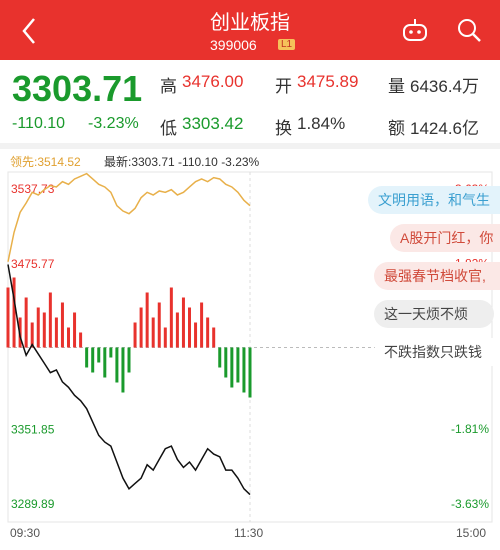  I want to click on y2-tick-label: -3.63%, so click(470, 504).